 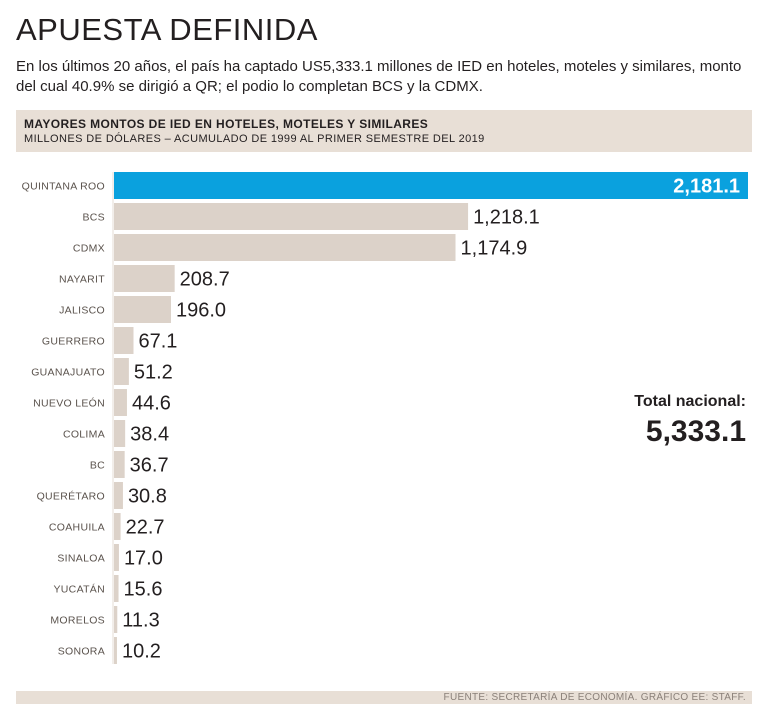 What do you see at coordinates (143, 559) in the screenshot?
I see `value-label: 17.0` at bounding box center [143, 559].